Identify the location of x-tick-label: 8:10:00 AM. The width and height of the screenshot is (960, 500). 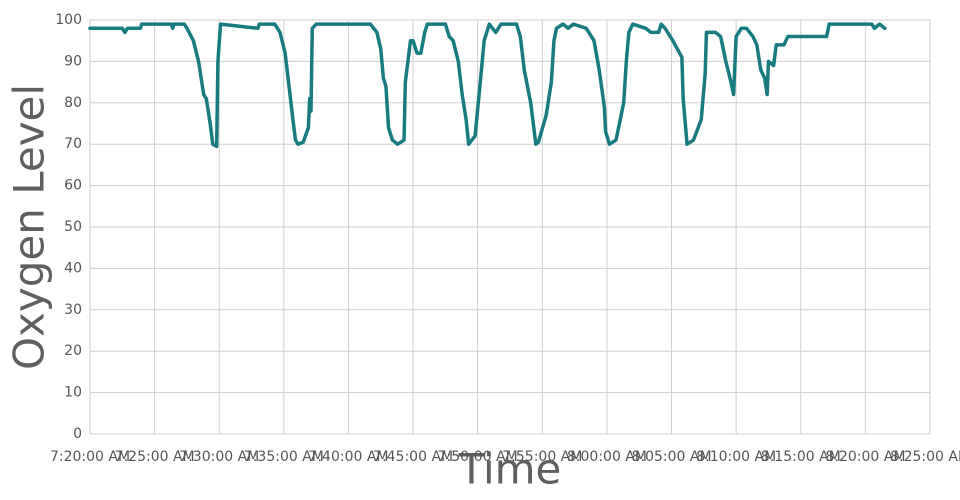
(736, 457).